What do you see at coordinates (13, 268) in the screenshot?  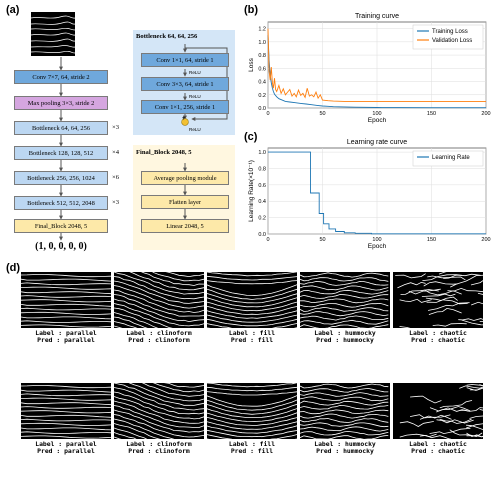 I see `panel-label-d: (d)` at bounding box center [13, 268].